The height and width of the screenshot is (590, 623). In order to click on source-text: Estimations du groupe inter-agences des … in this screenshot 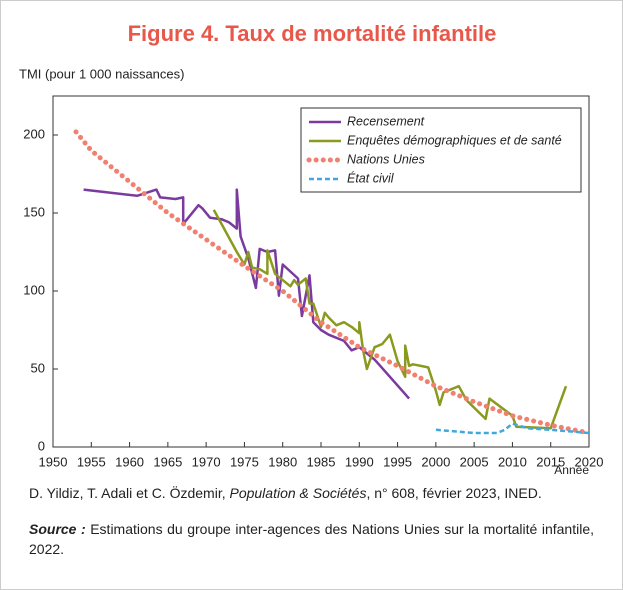, I will do `click(311, 539)`.